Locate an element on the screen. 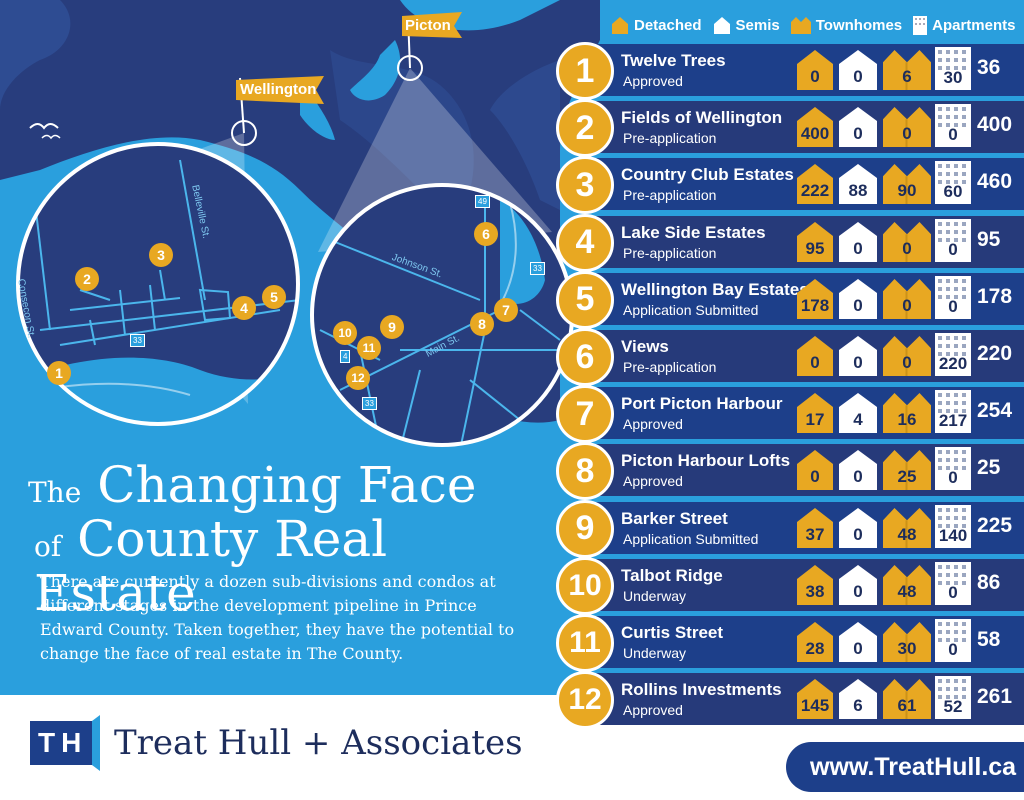 This screenshot has width=1024, height=800. townhomes-value: 25 is located at coordinates (907, 477).